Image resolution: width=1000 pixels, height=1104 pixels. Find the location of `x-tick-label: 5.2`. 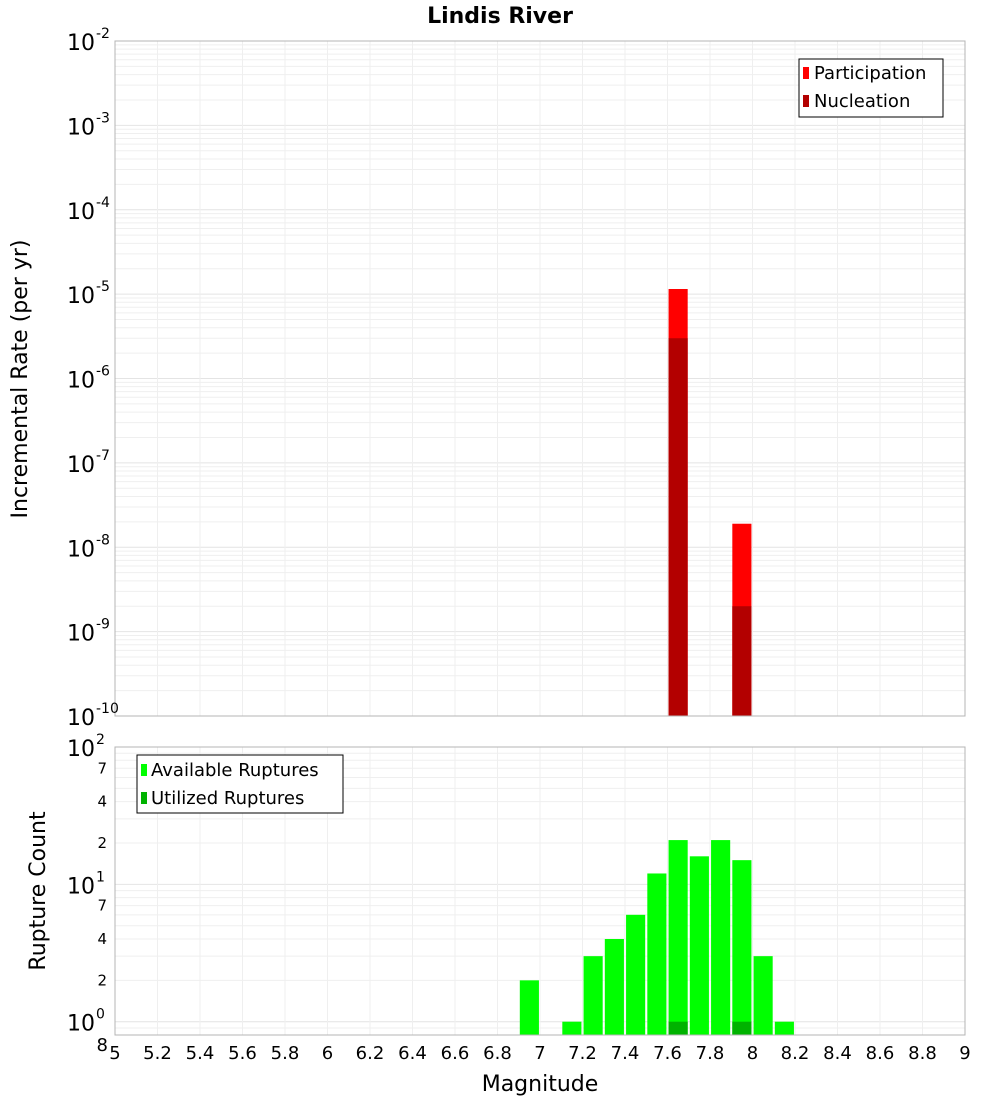

x-tick-label: 5.2 is located at coordinates (157, 1053).